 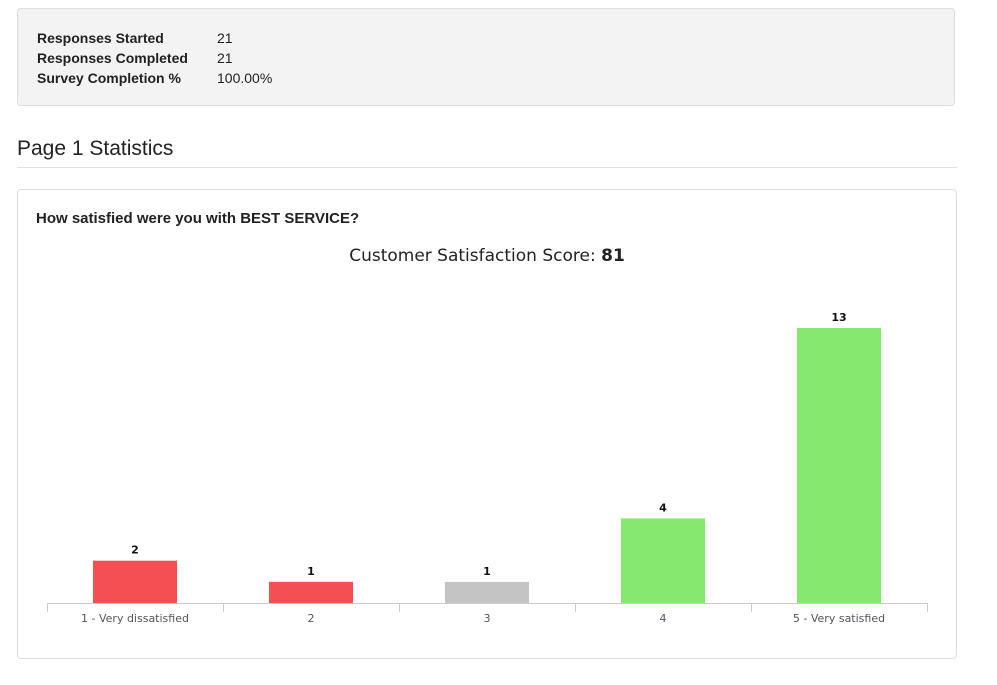 What do you see at coordinates (487, 618) in the screenshot?
I see `x-tick-label: 3` at bounding box center [487, 618].